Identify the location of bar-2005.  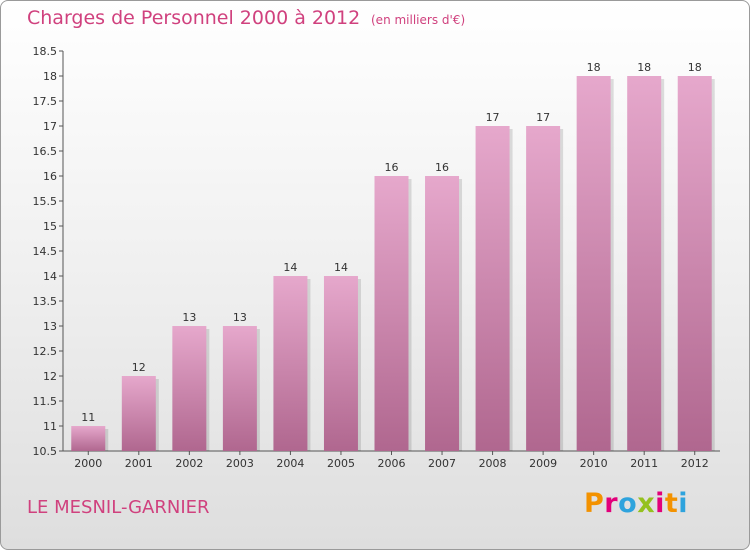
(340, 363).